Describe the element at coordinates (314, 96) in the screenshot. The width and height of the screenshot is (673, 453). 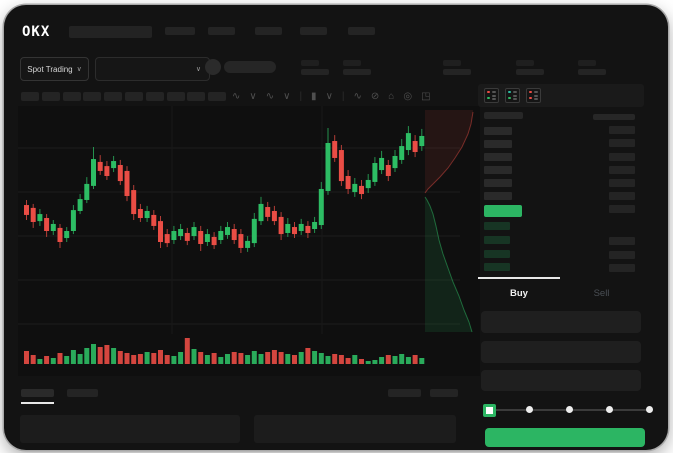
I see `candle-type-icon: ▮` at that location.